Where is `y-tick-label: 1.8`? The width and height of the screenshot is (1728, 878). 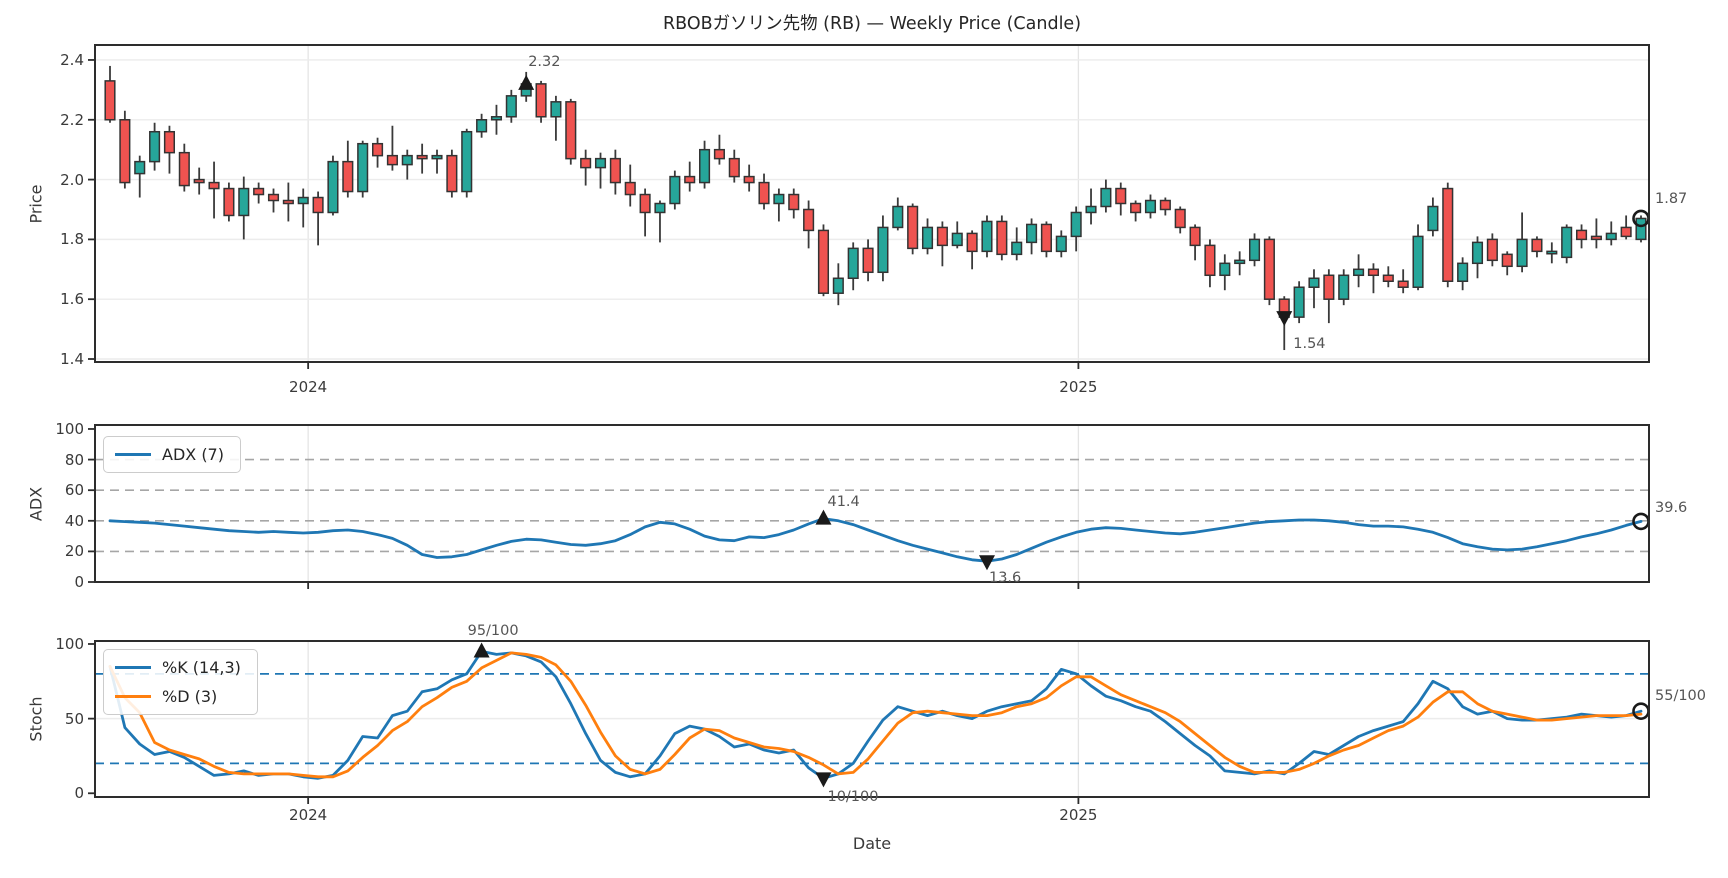
y-tick-label: 1.8 is located at coordinates (72, 239).